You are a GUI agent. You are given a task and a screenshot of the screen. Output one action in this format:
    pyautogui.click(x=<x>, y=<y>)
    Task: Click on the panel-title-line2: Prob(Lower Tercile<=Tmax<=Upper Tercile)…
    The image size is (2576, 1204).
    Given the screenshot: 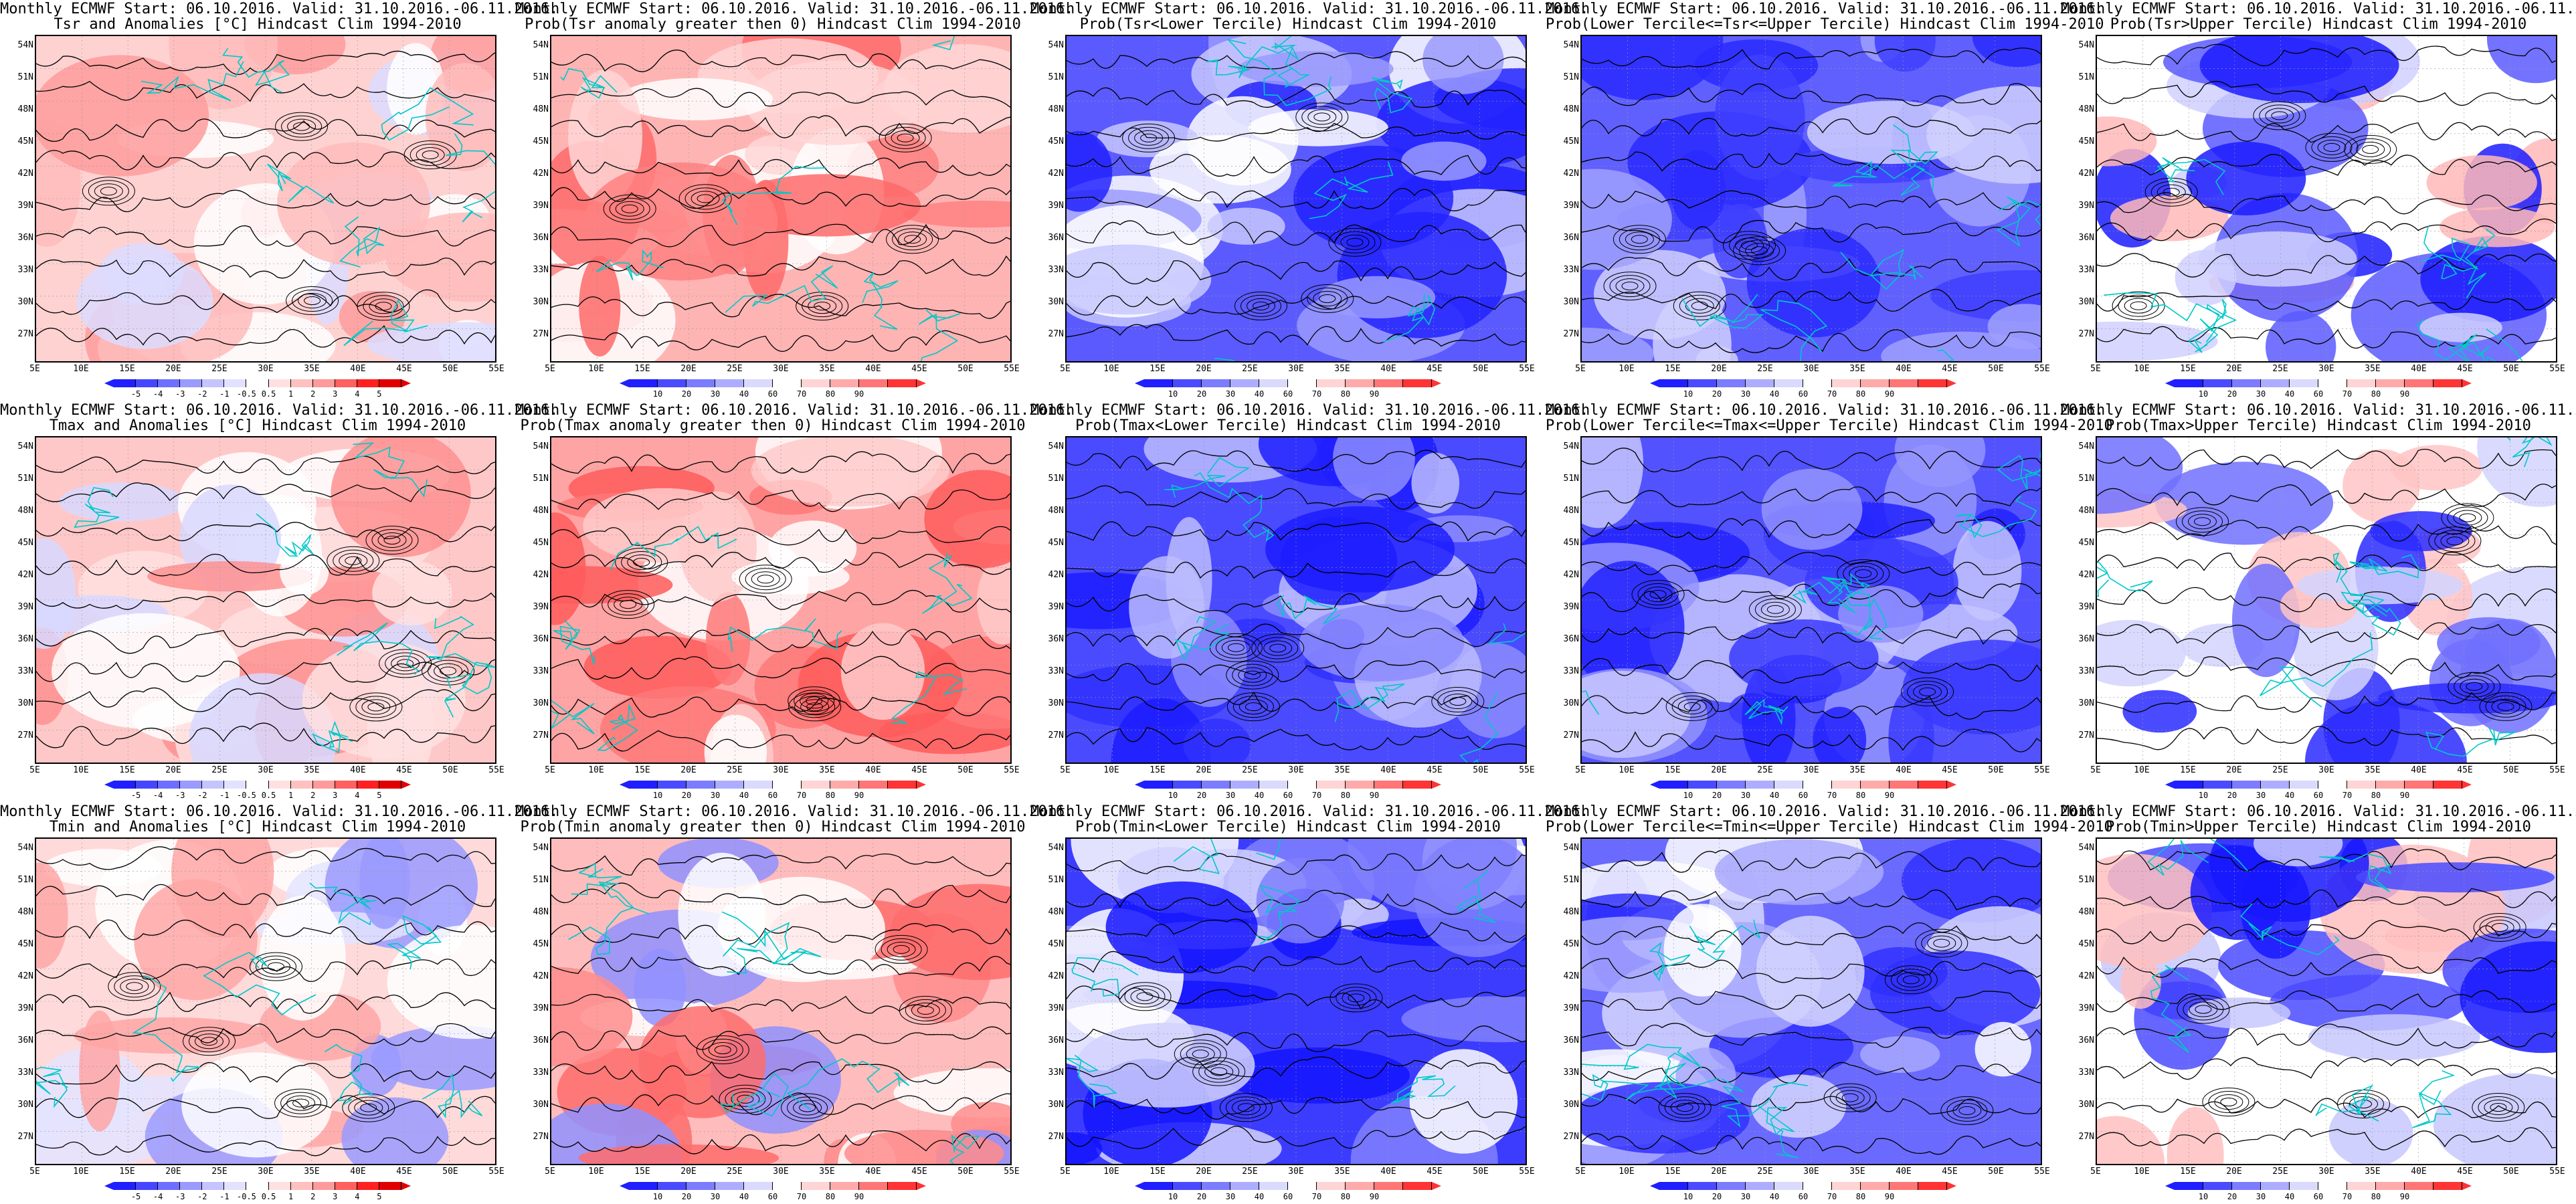 What is the action you would take?
    pyautogui.click(x=1829, y=425)
    